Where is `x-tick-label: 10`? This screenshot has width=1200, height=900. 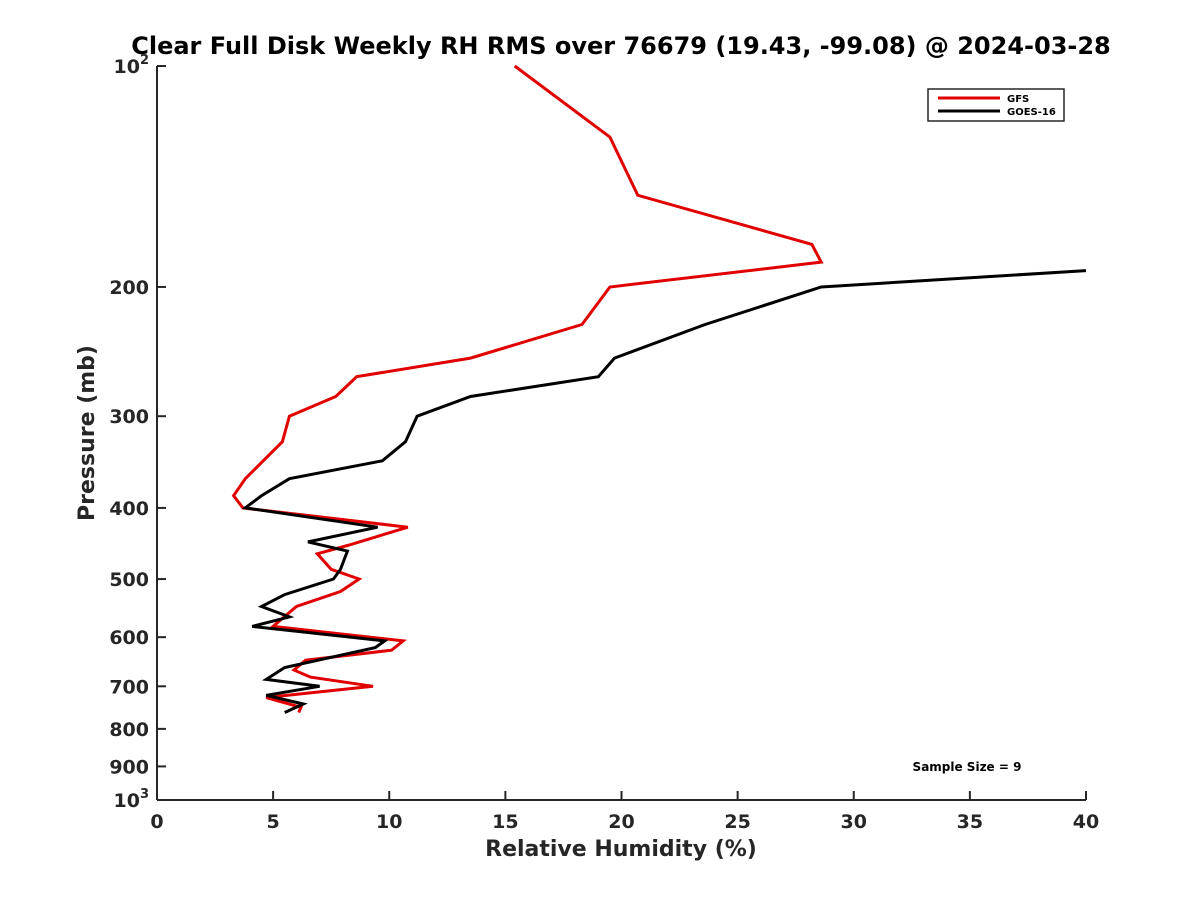 x-tick-label: 10 is located at coordinates (389, 822).